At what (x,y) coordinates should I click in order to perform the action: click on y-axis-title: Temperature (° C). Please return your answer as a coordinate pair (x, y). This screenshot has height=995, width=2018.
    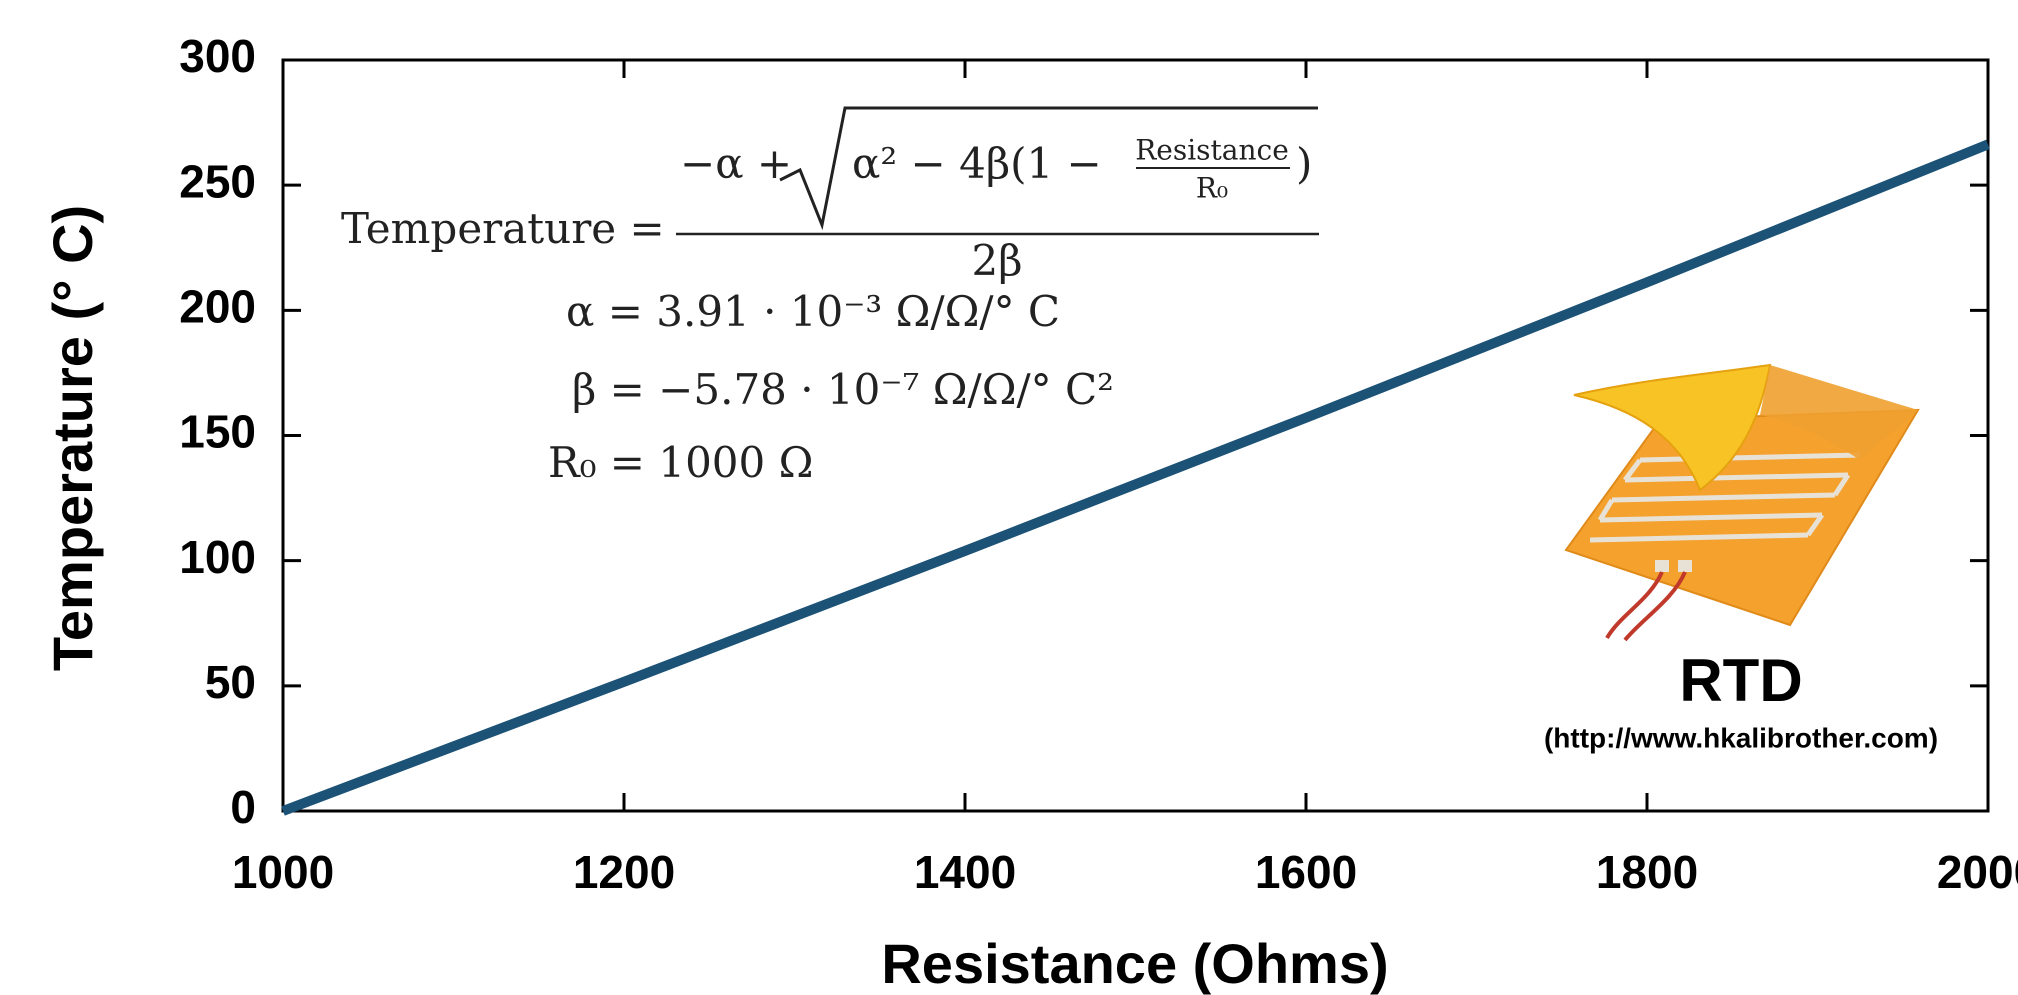
    Looking at the image, I should click on (72, 438).